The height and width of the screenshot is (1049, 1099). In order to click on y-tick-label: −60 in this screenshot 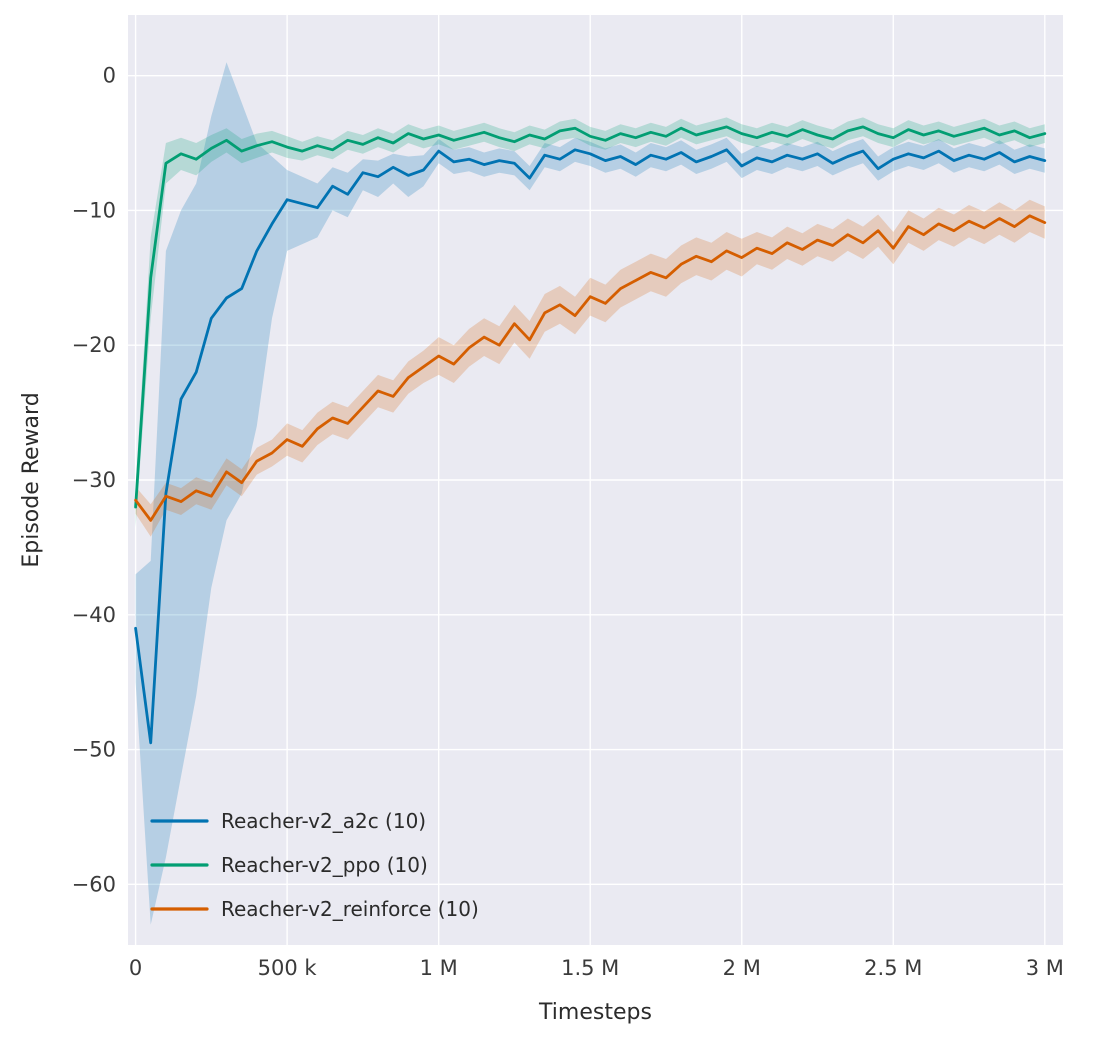, I will do `click(94, 884)`.